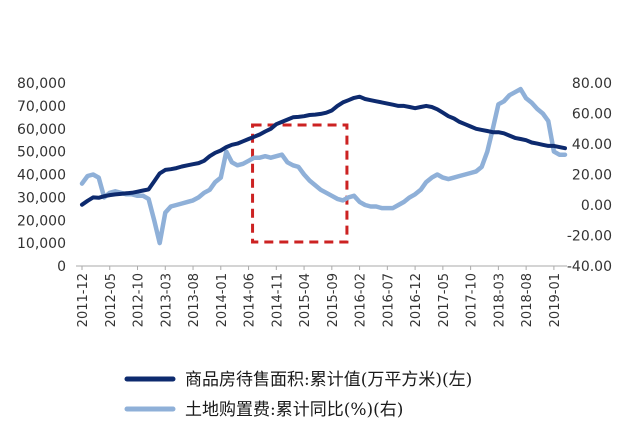 Image resolution: width=640 pixels, height=445 pixels. What do you see at coordinates (596, 206) in the screenshot?
I see `right-tick-label: 0.00` at bounding box center [596, 206].